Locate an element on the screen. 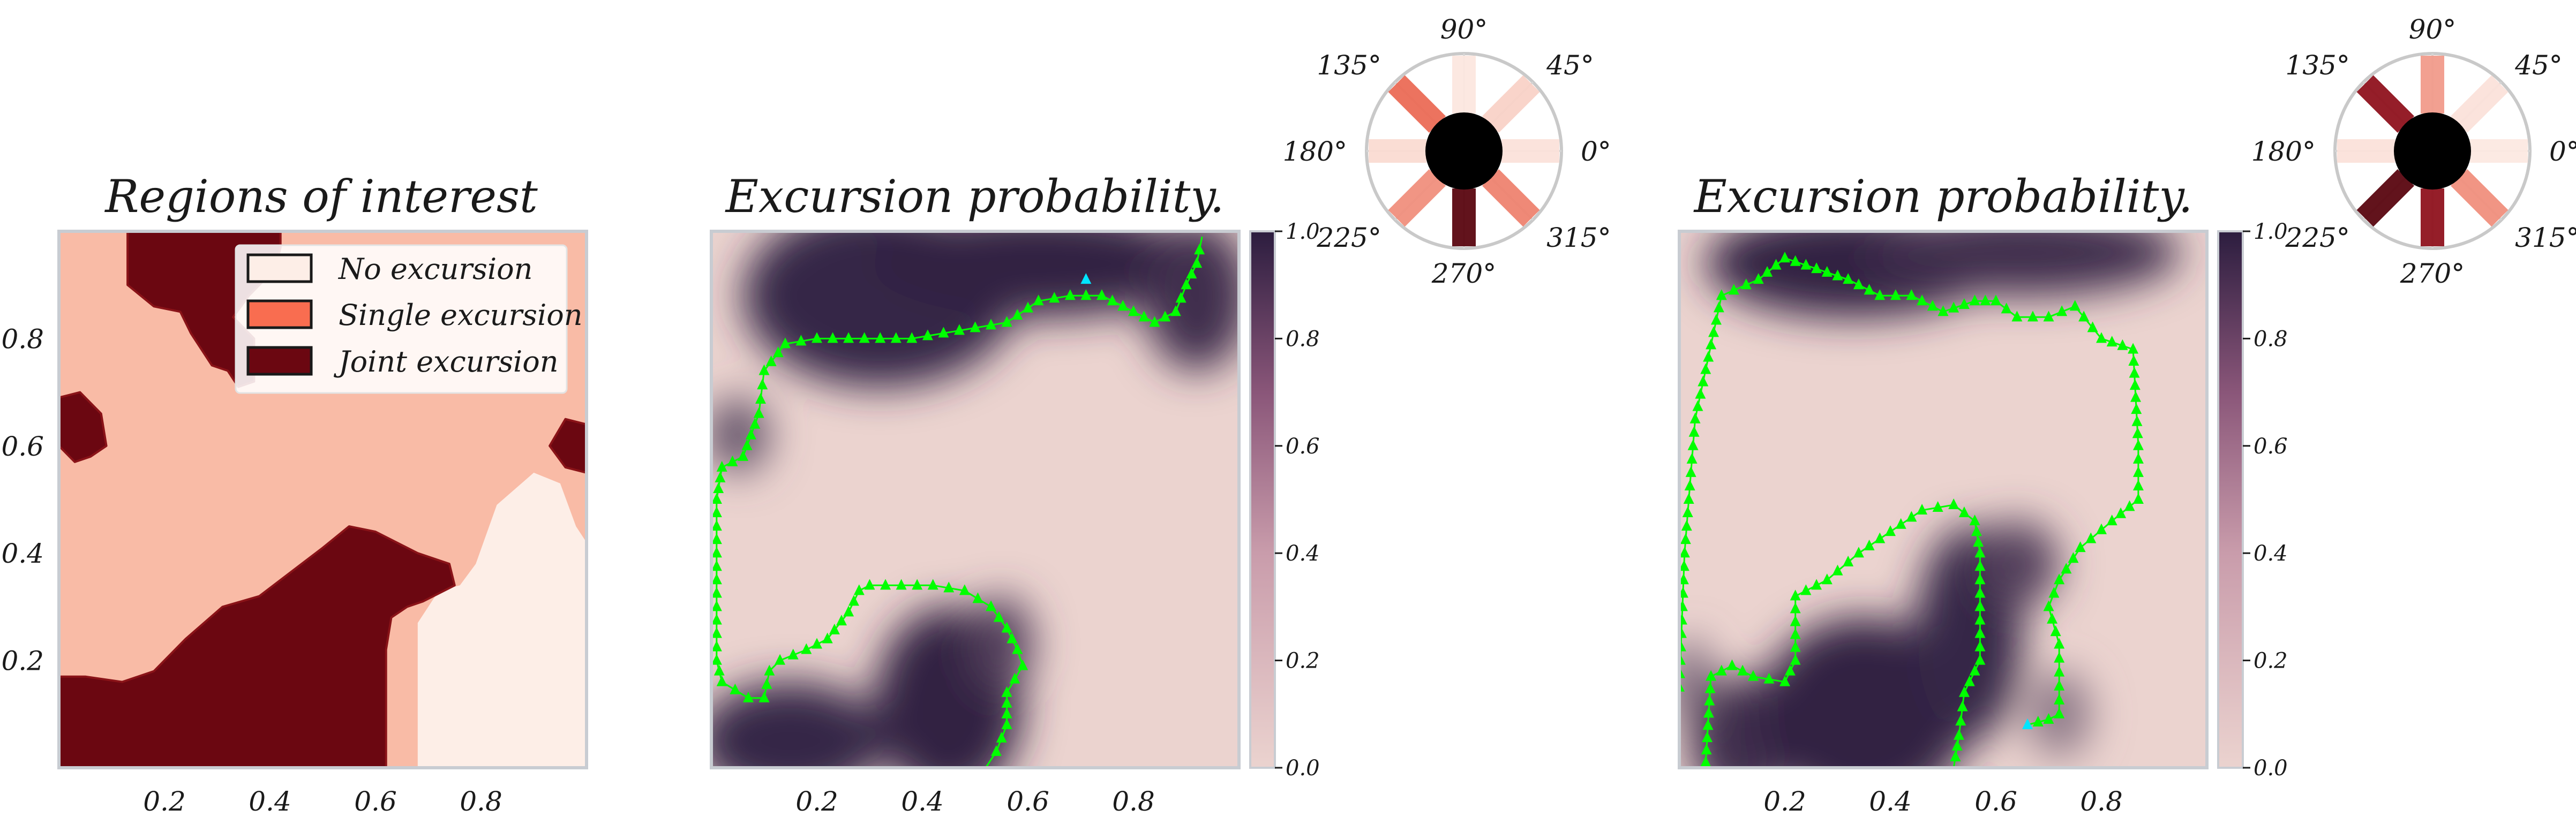 The image size is (2576, 817). panel1-x-tick-label: 0.4 is located at coordinates (270, 801).